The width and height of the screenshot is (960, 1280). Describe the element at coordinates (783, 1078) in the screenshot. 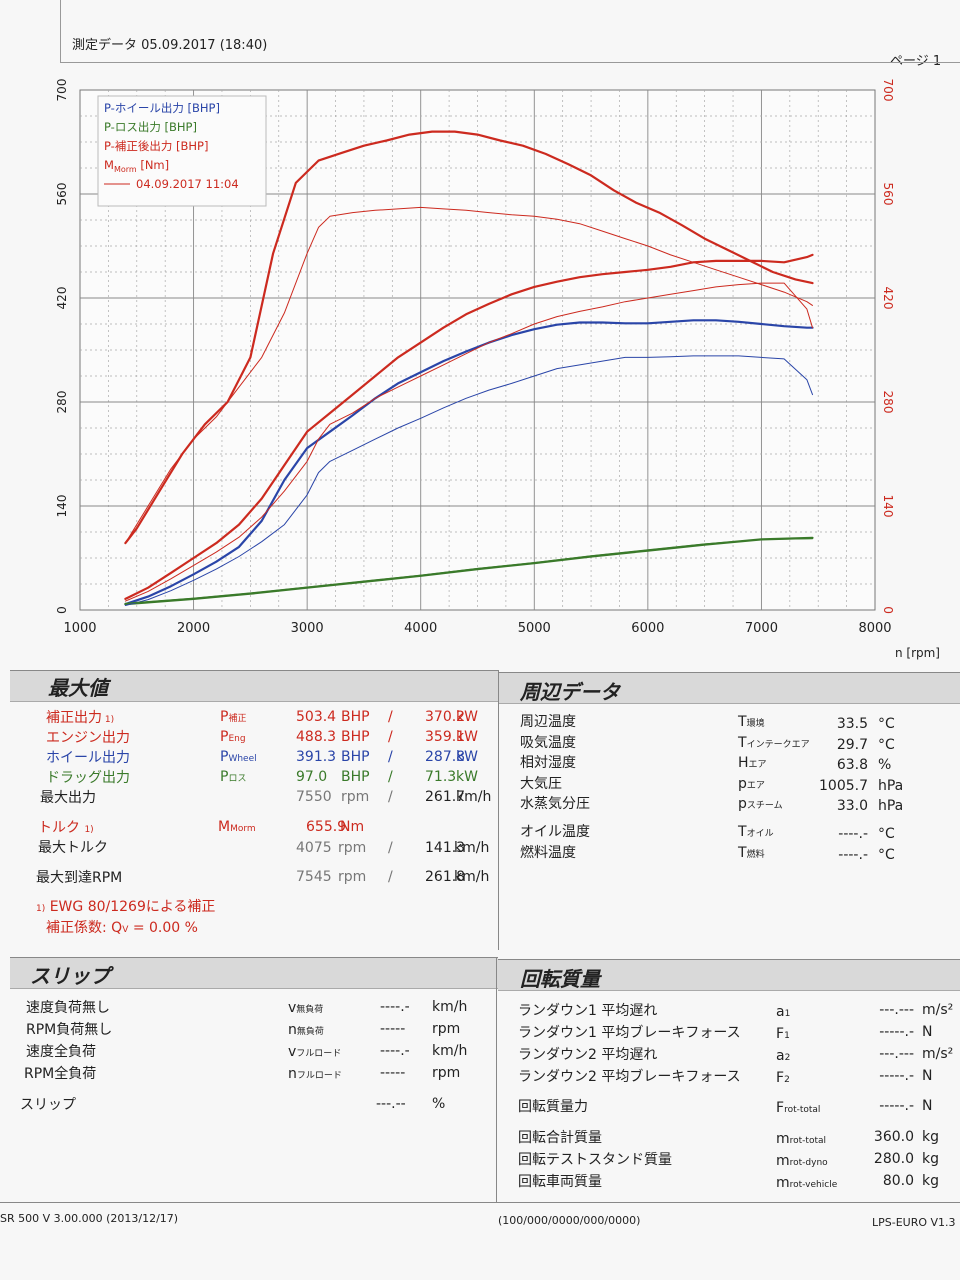

I see `rotating-row-symbol: F2` at that location.